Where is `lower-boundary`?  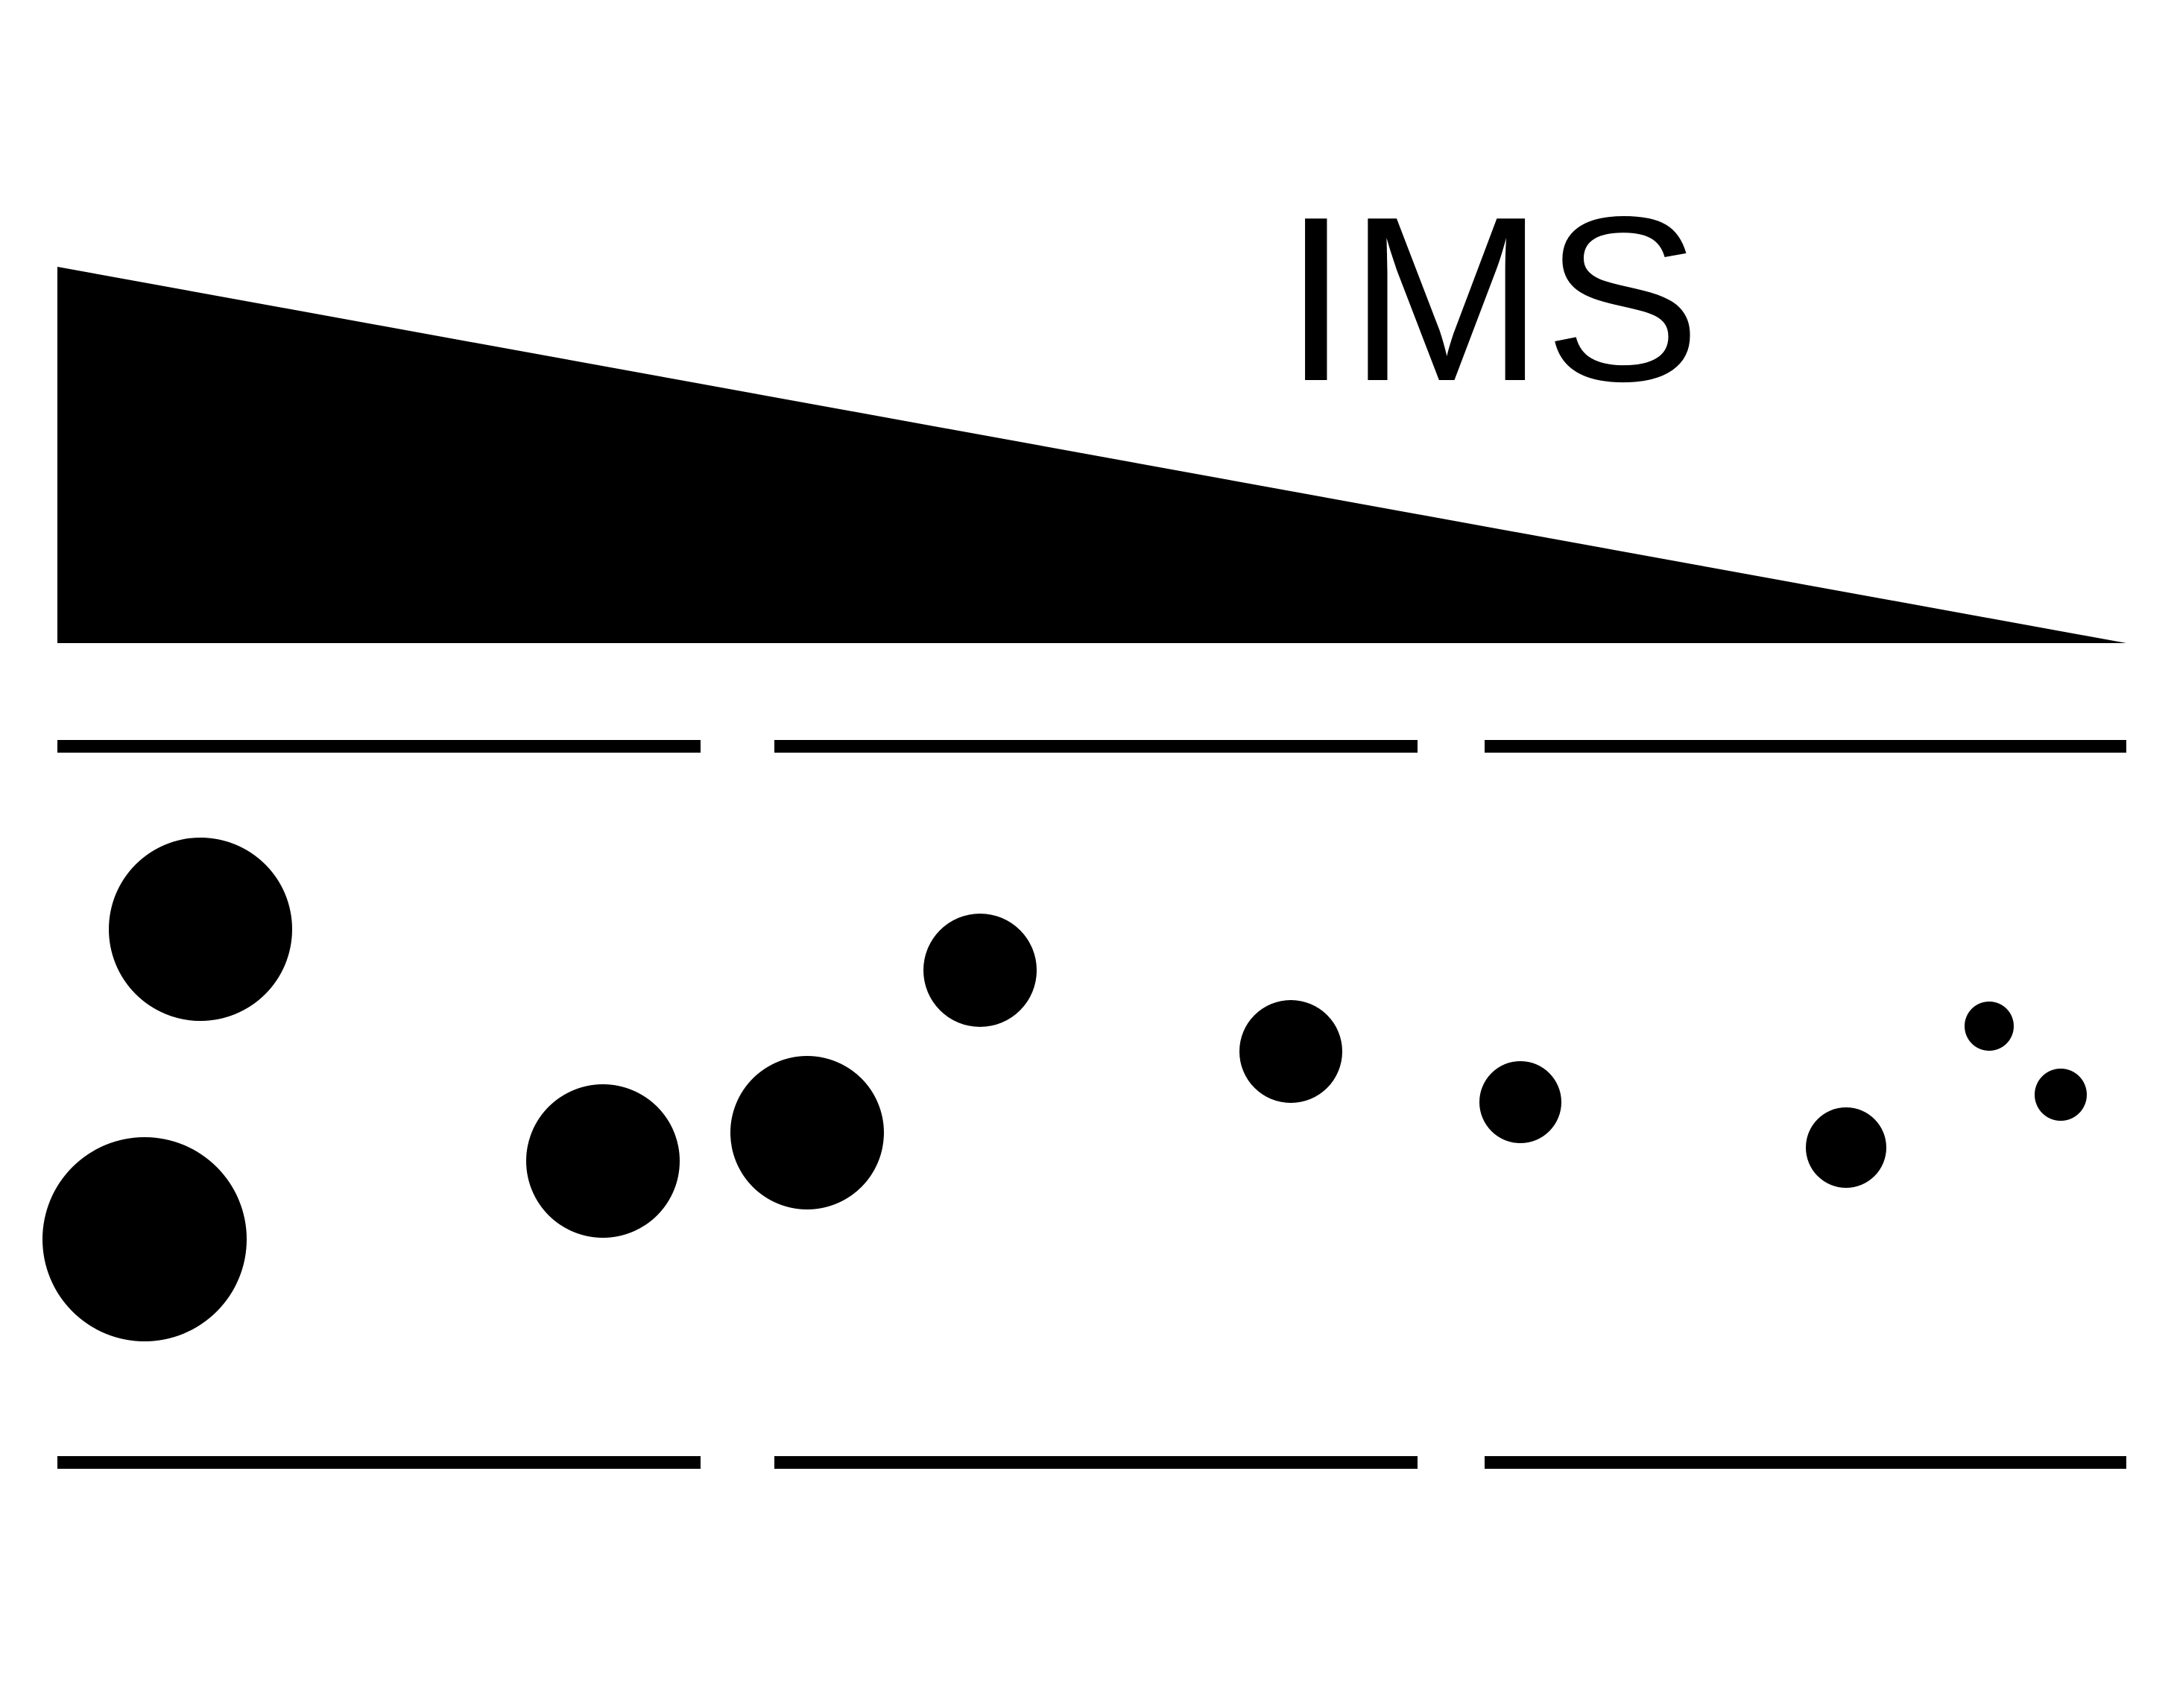
lower-boundary is located at coordinates (1091, 1462).